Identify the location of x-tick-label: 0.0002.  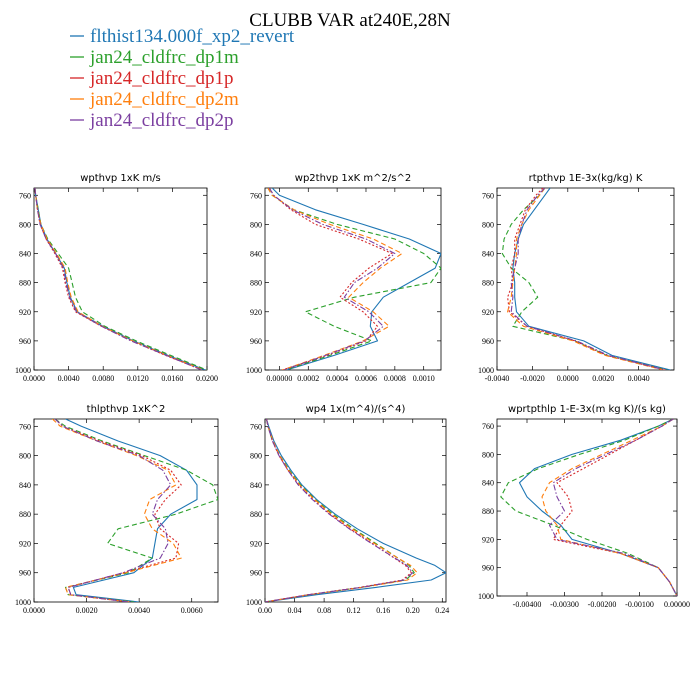
(308, 378).